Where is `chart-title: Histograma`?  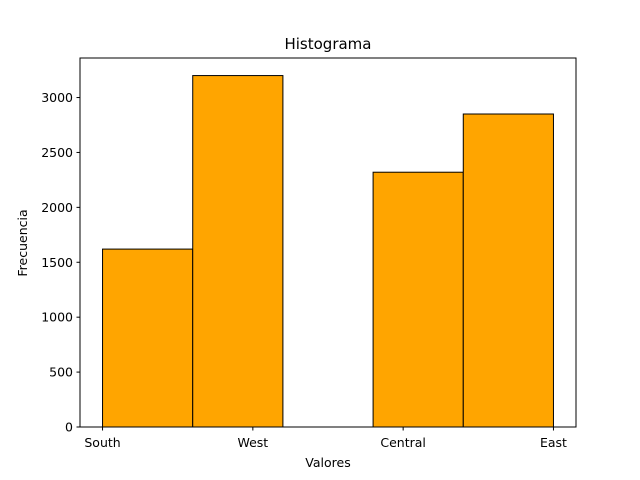 chart-title: Histograma is located at coordinates (327, 44).